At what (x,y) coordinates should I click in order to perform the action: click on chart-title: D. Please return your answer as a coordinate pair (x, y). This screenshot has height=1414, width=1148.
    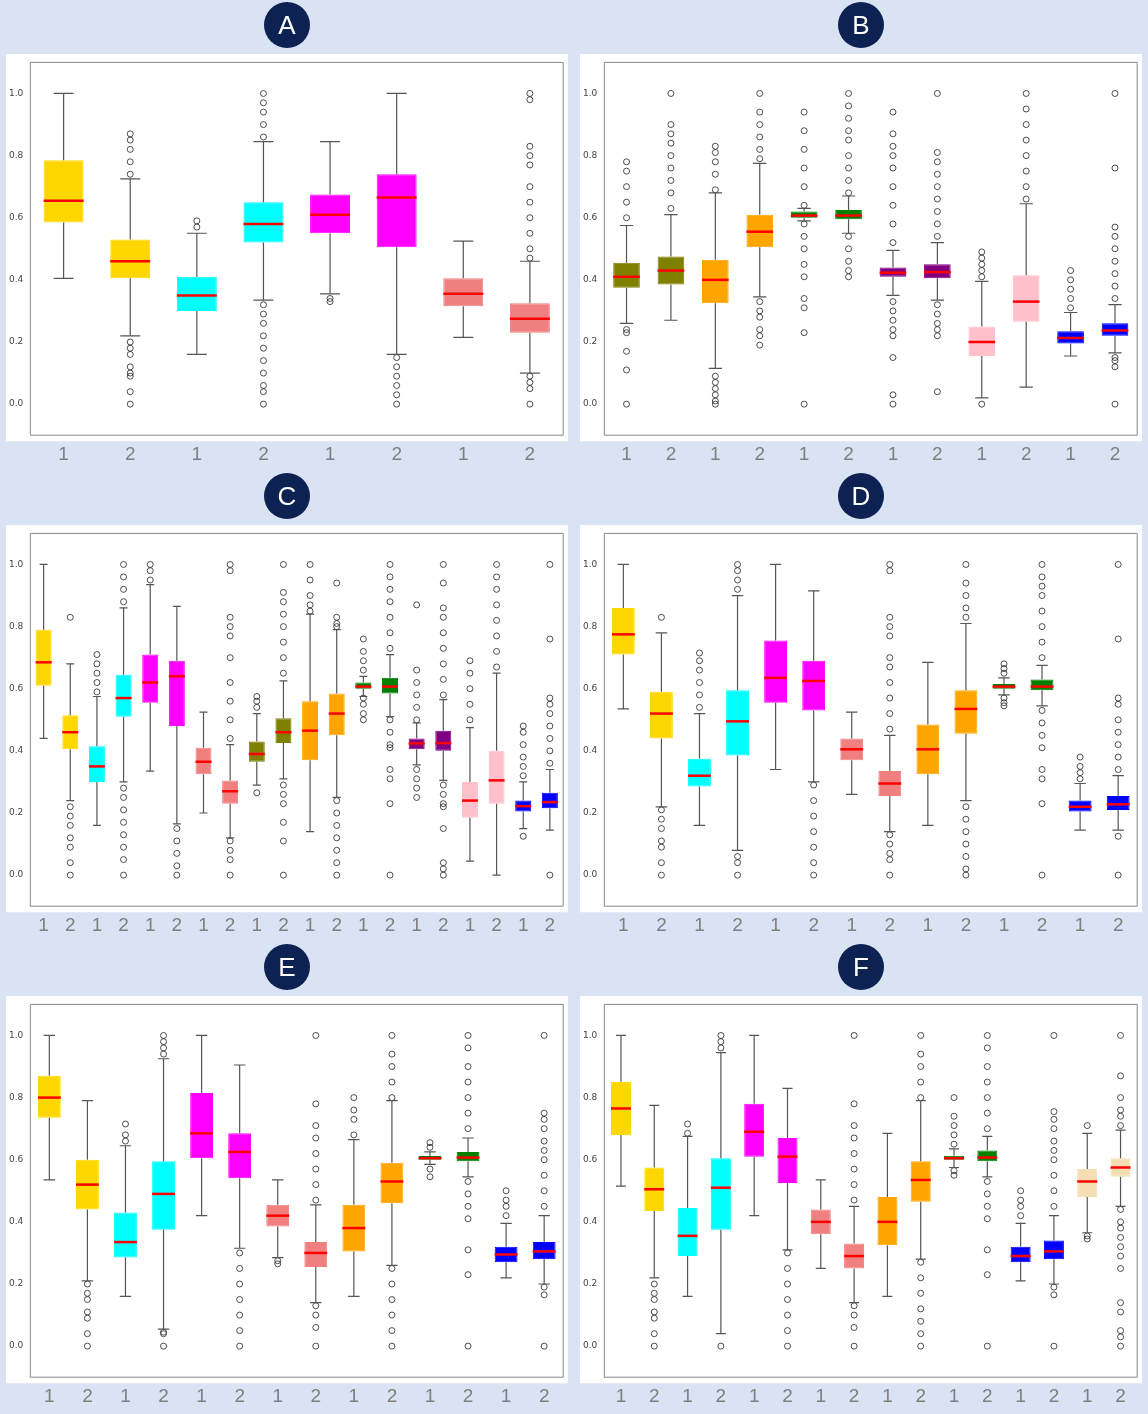
    Looking at the image, I should click on (861, 496).